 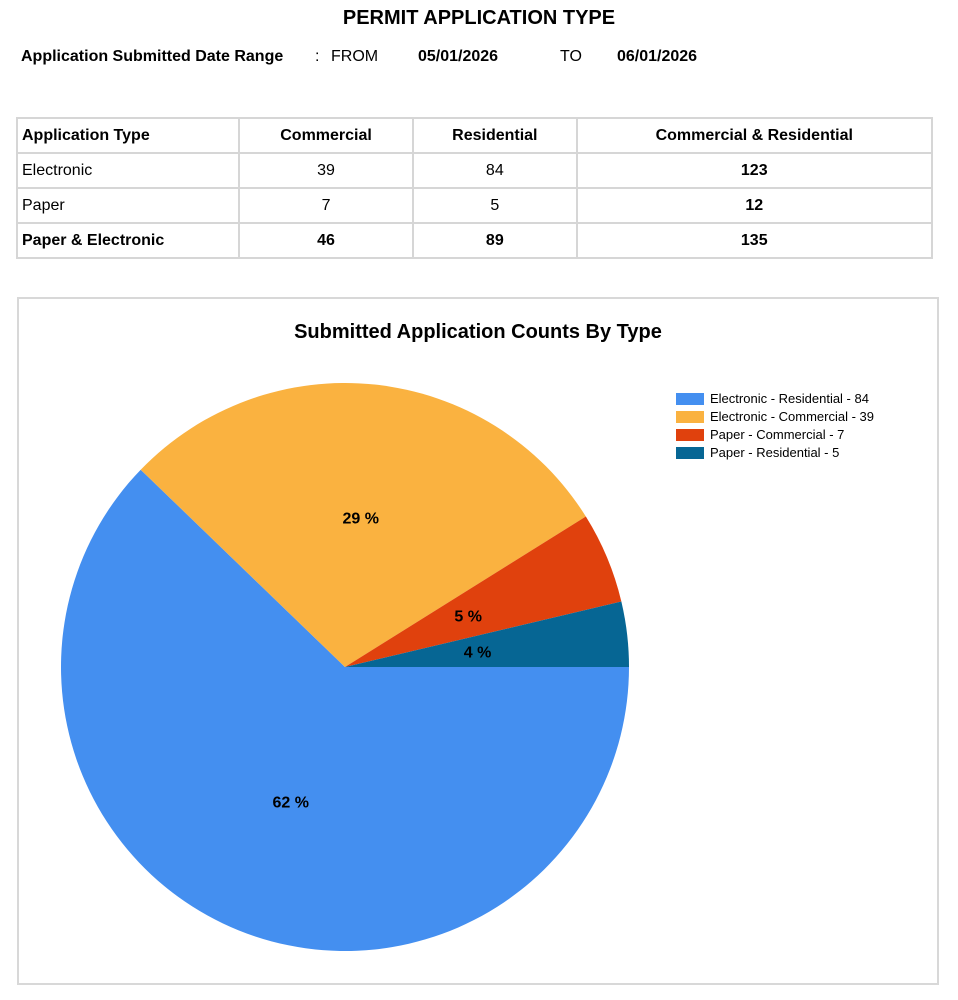 I want to click on table-row: Electronic 39 84 123, so click(x=475, y=170).